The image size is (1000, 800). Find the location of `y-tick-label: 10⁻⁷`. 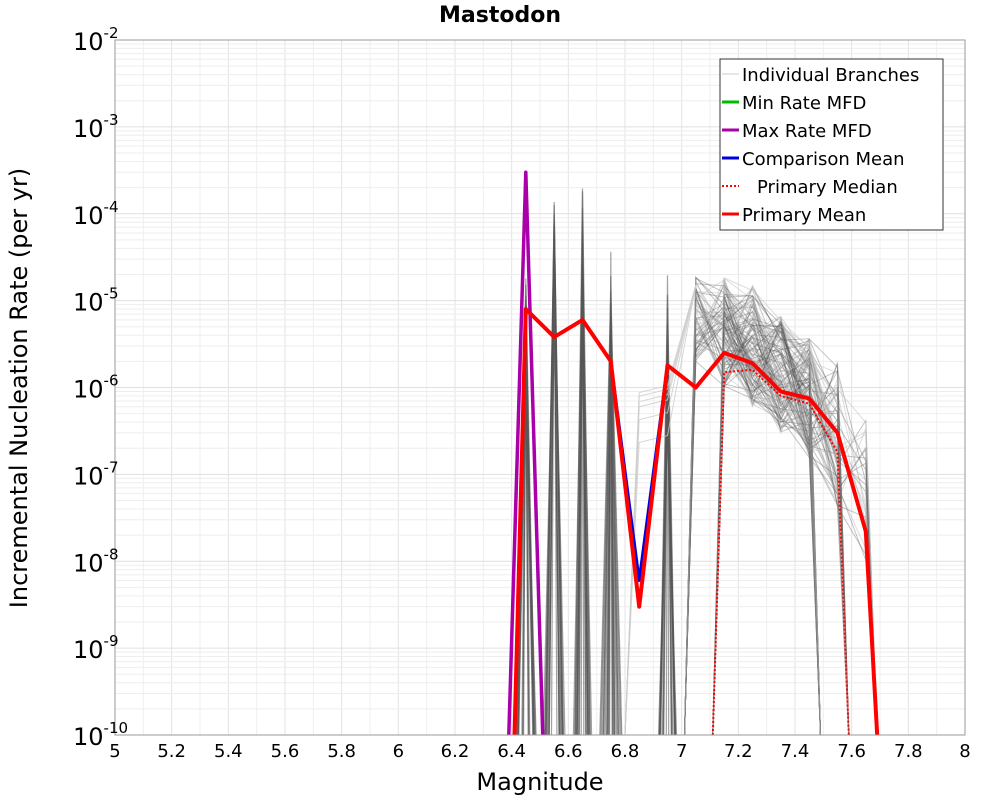

y-tick-label: 10⁻⁷ is located at coordinates (96, 474).